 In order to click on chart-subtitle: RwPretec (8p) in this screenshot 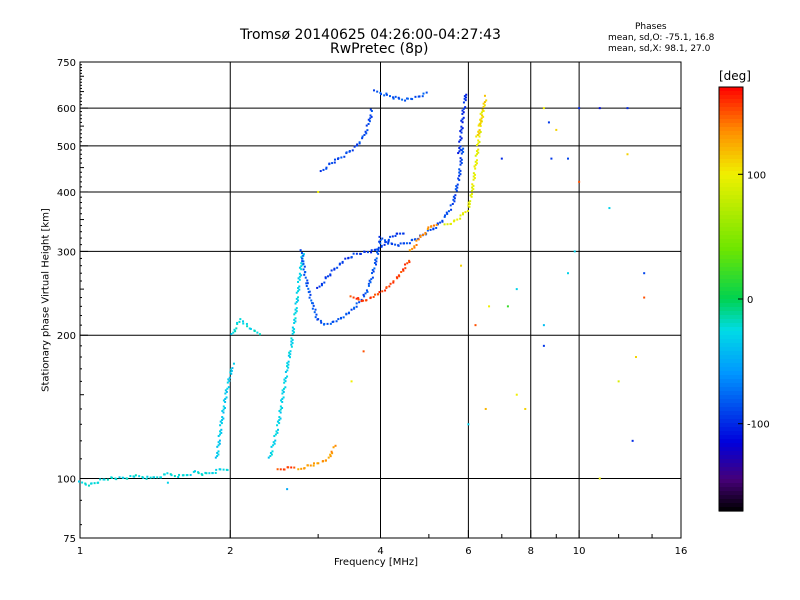, I will do `click(379, 49)`.